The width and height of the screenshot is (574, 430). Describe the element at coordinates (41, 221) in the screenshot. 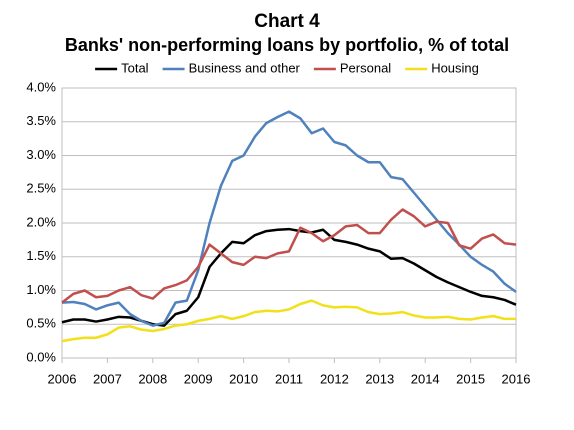

I see `y-tick-label: 2.0%` at that location.